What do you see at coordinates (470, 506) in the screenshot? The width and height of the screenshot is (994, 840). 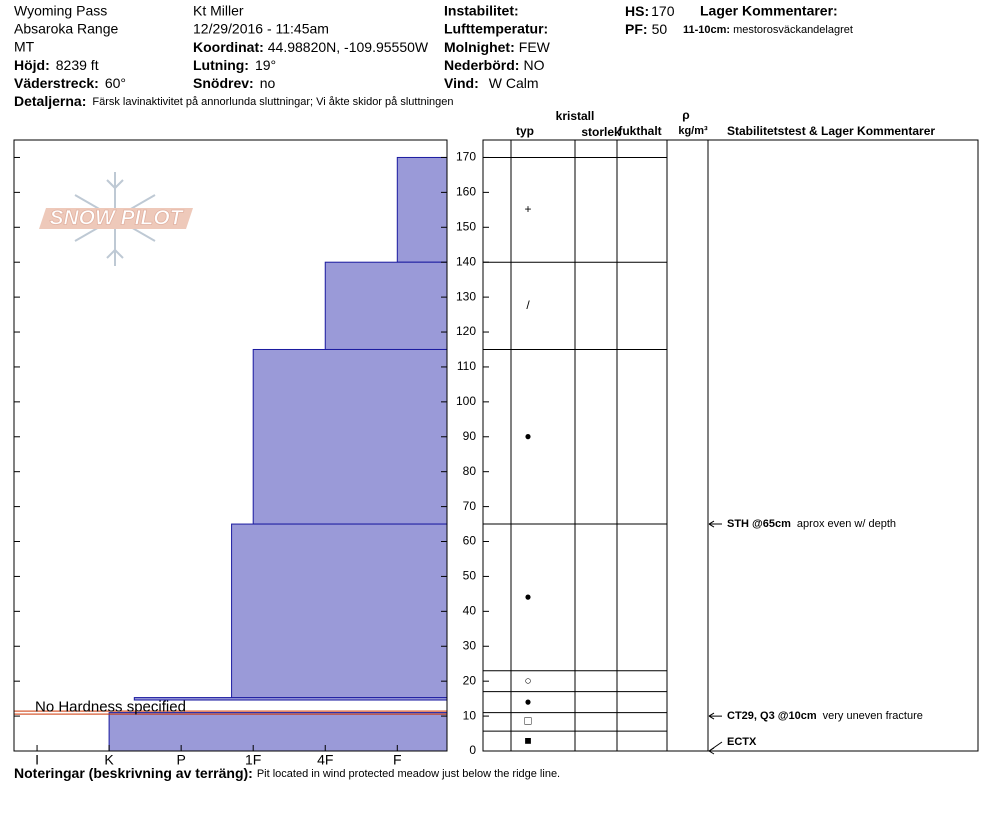 I see `y-tick-label: 70` at bounding box center [470, 506].